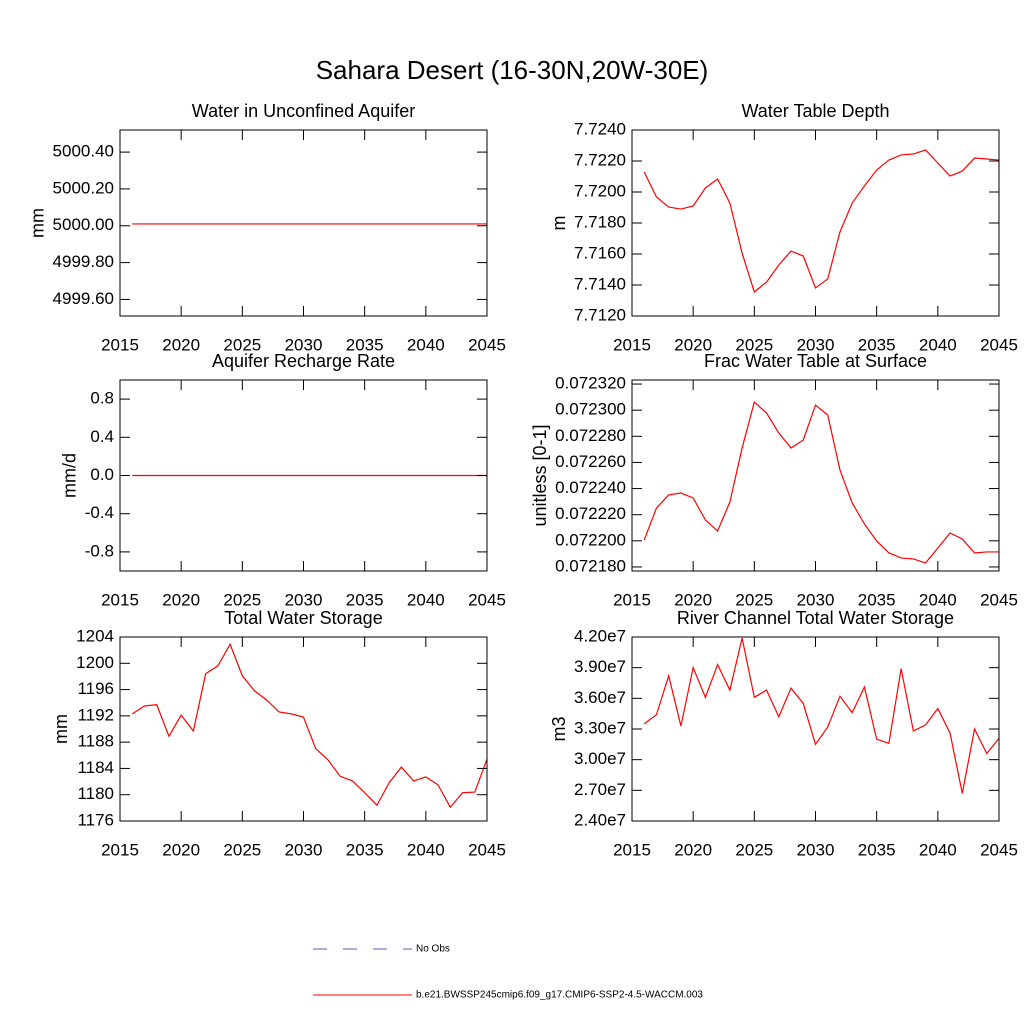 The height and width of the screenshot is (1024, 1024). Describe the element at coordinates (83, 151) in the screenshot. I see `y-tick-label: 5000.40` at that location.